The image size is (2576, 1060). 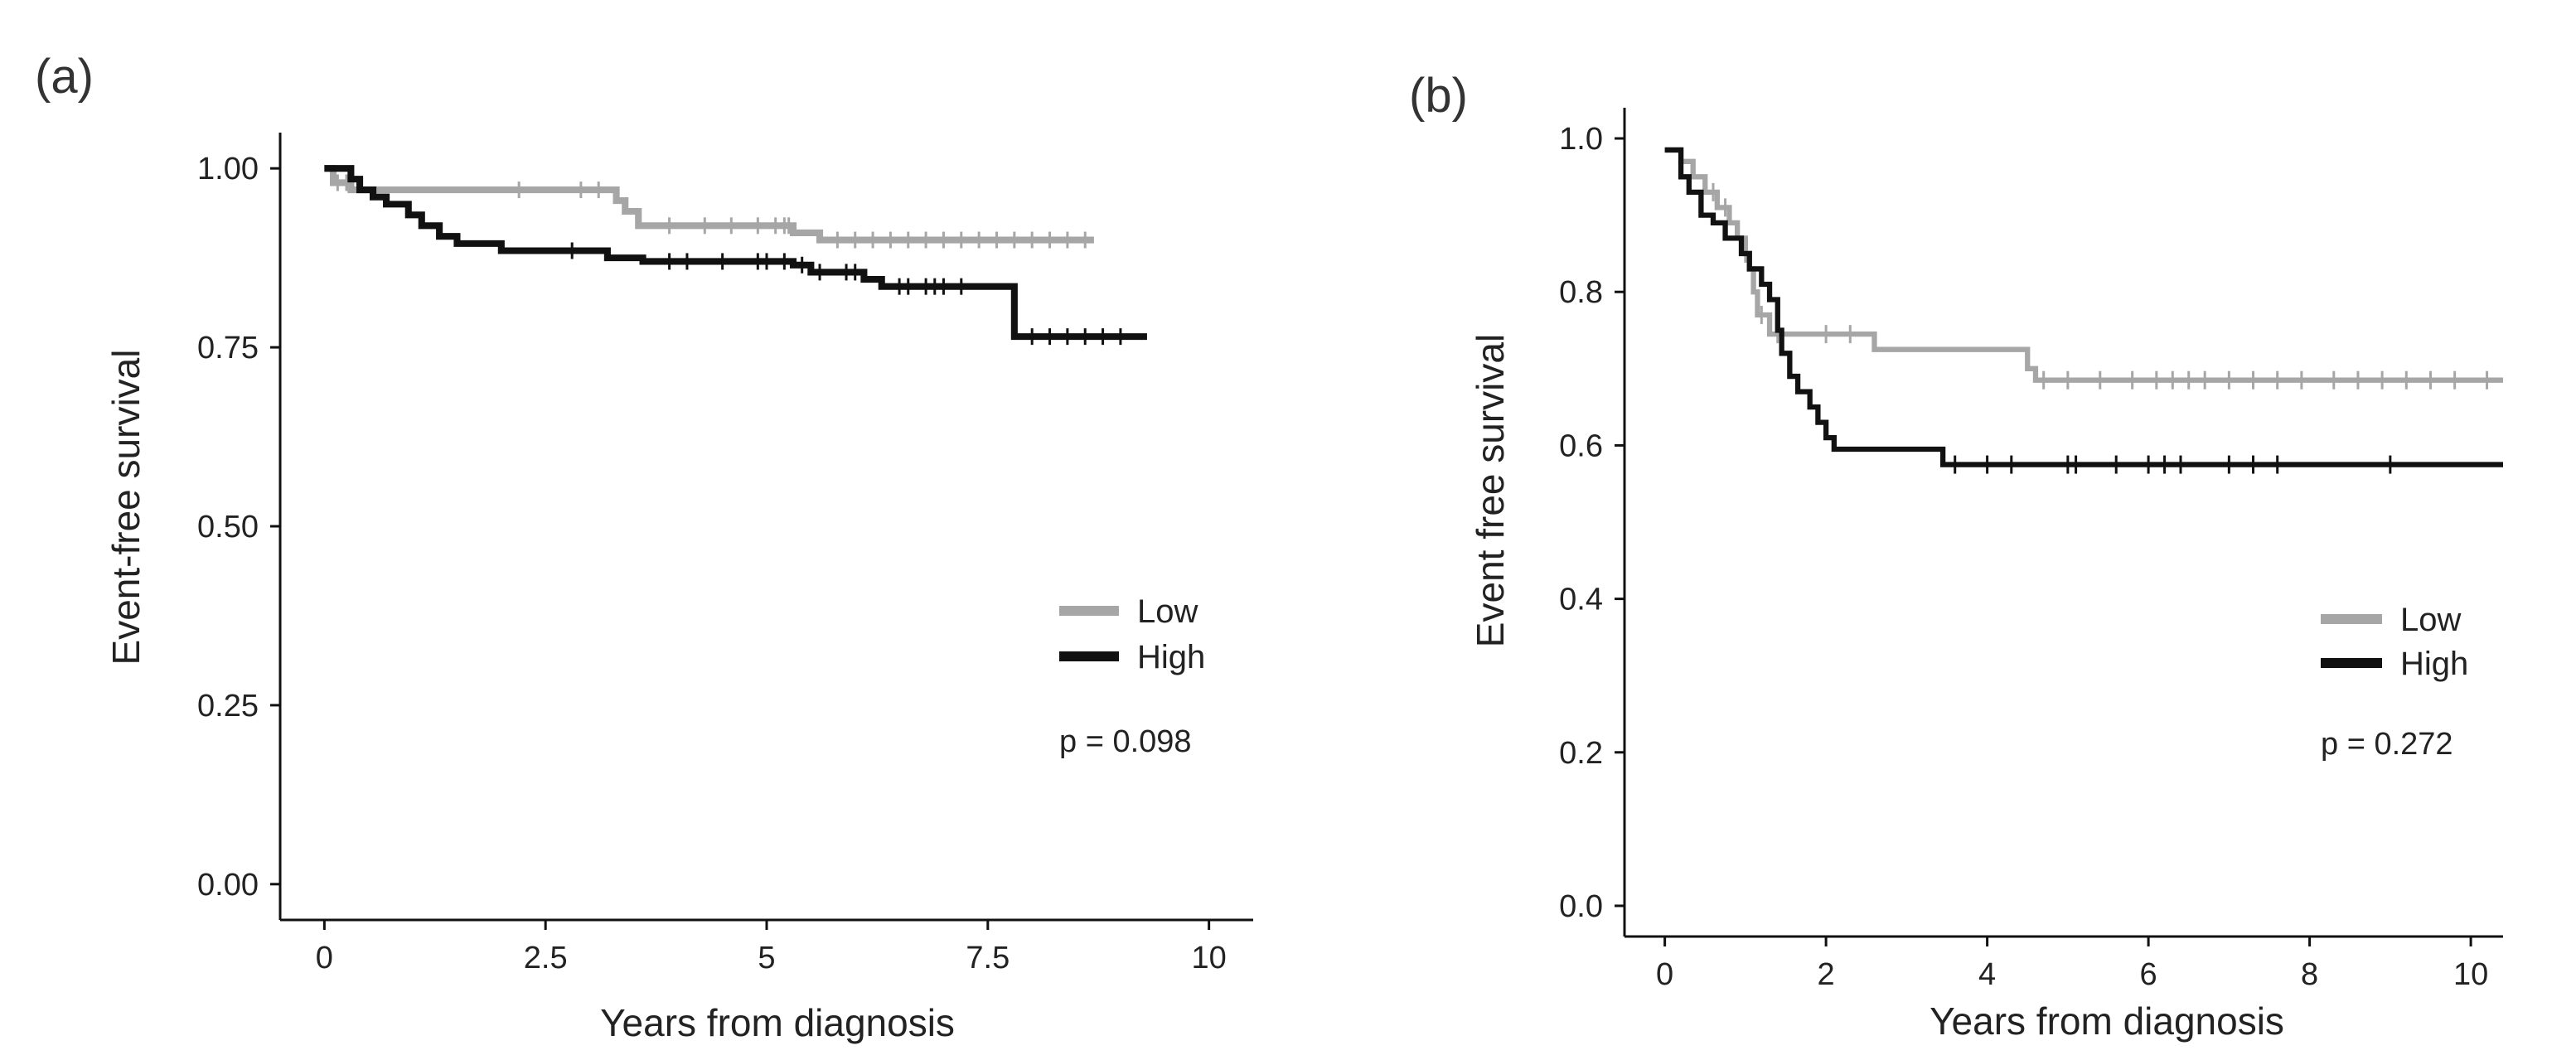 What do you see at coordinates (2107, 1021) in the screenshot?
I see `panel-b-x-axis-title: Years from diagnosis` at bounding box center [2107, 1021].